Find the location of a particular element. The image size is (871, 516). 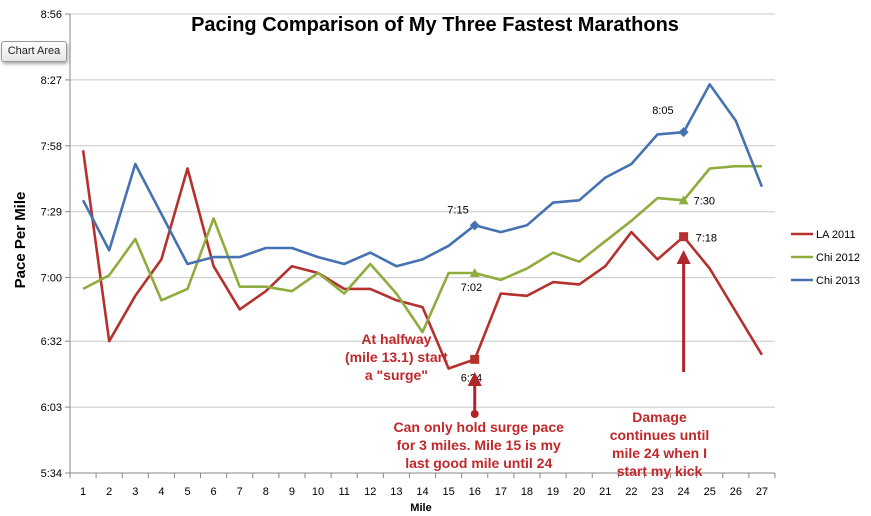

data-label: 7:02 is located at coordinates (471, 288).